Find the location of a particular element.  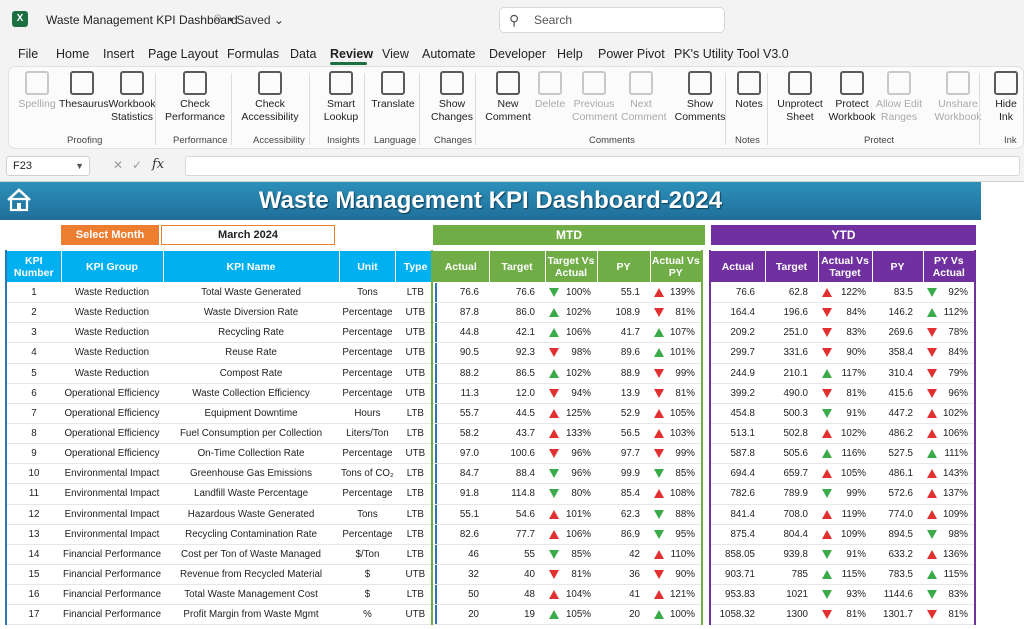

mtd-target-vs-actual-cell: 81% is located at coordinates (571, 575).